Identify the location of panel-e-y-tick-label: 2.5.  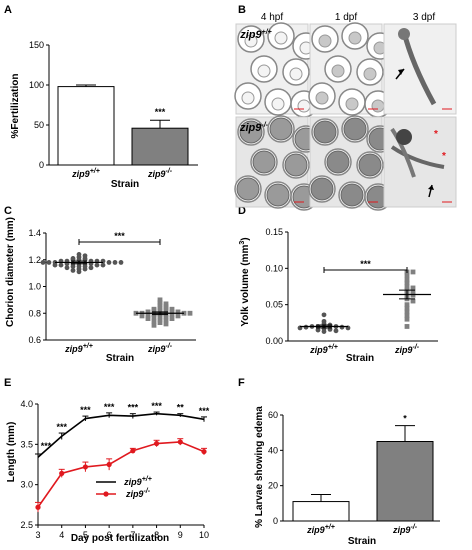
(26, 525).